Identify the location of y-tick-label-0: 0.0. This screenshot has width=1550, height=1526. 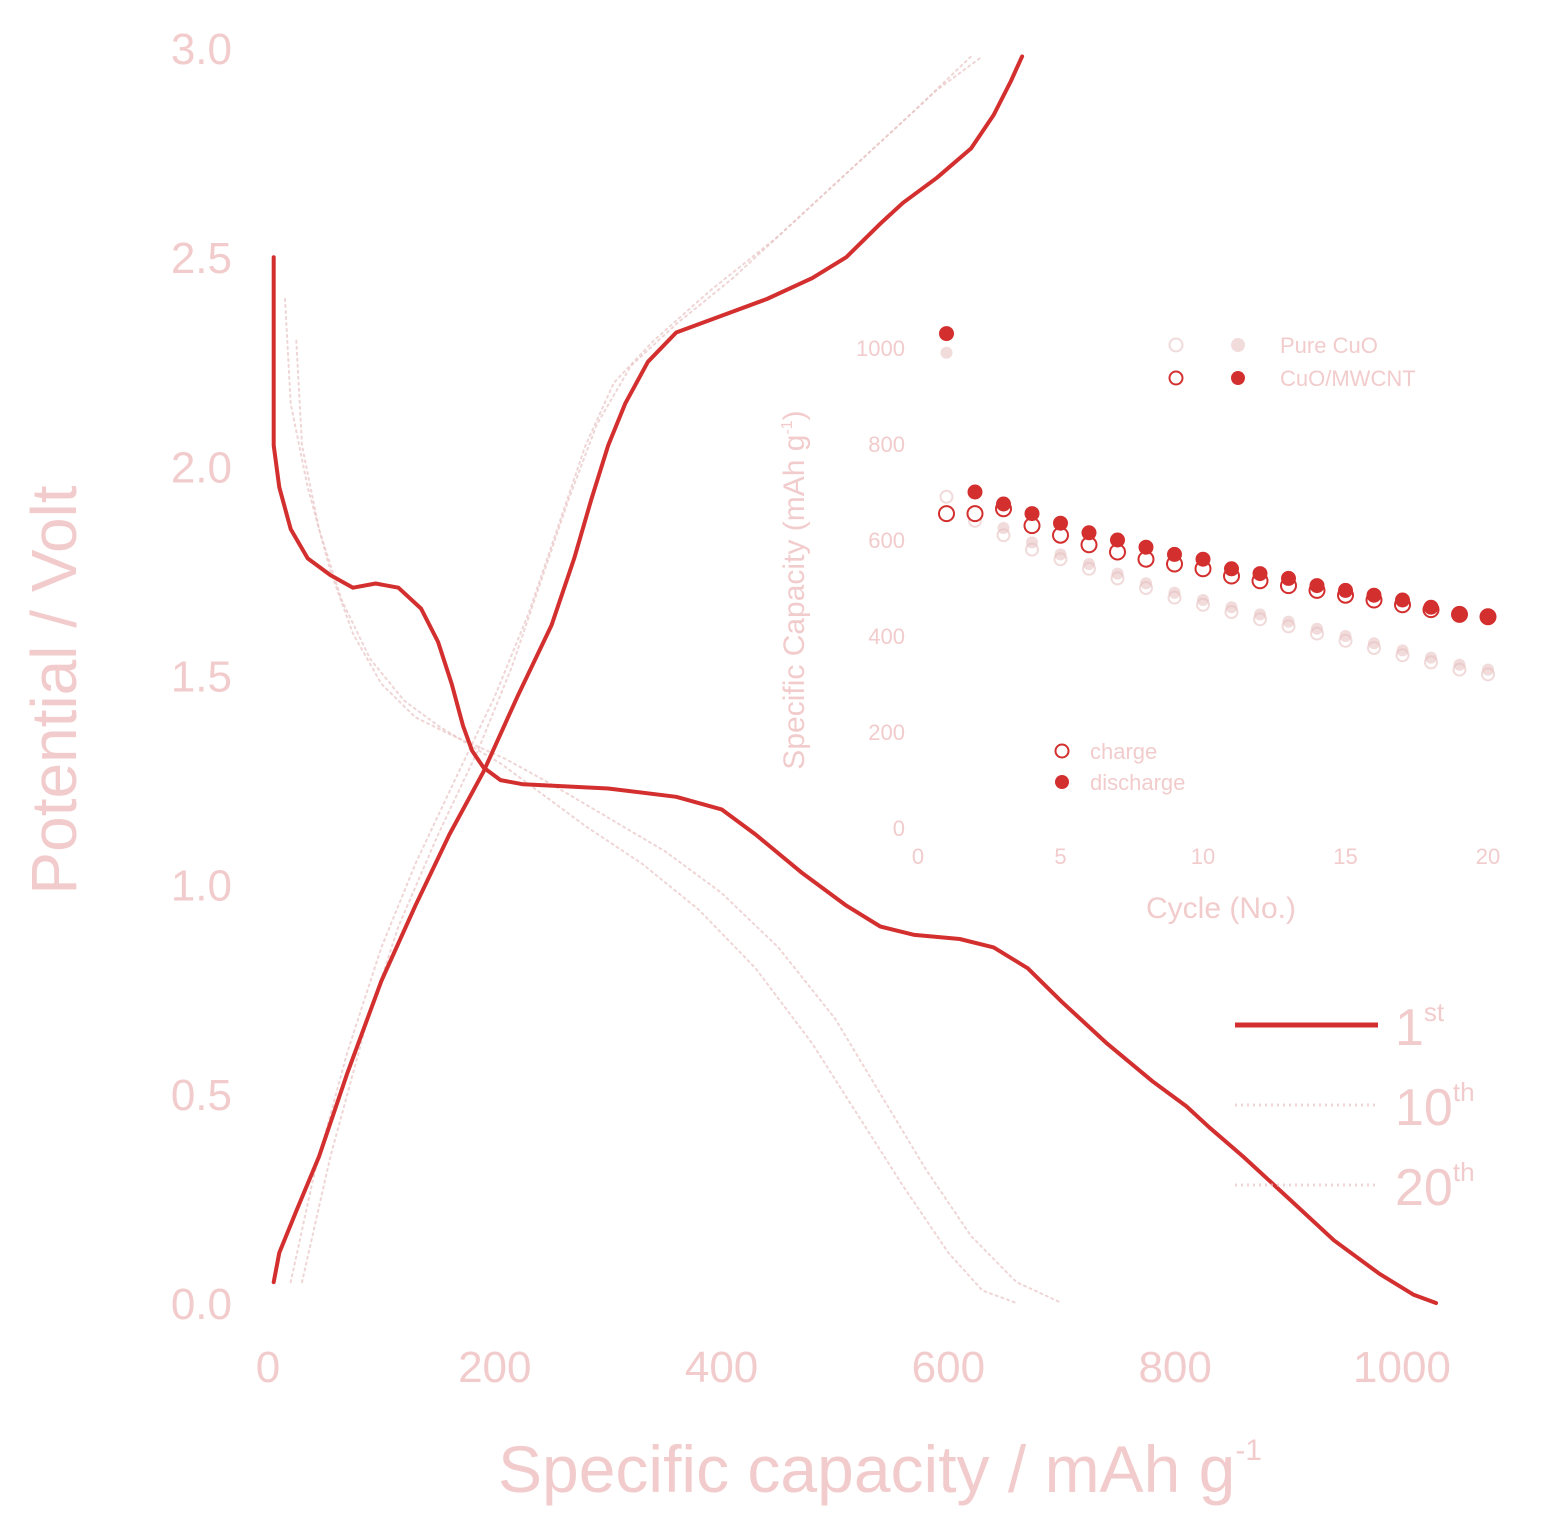
(201, 1304).